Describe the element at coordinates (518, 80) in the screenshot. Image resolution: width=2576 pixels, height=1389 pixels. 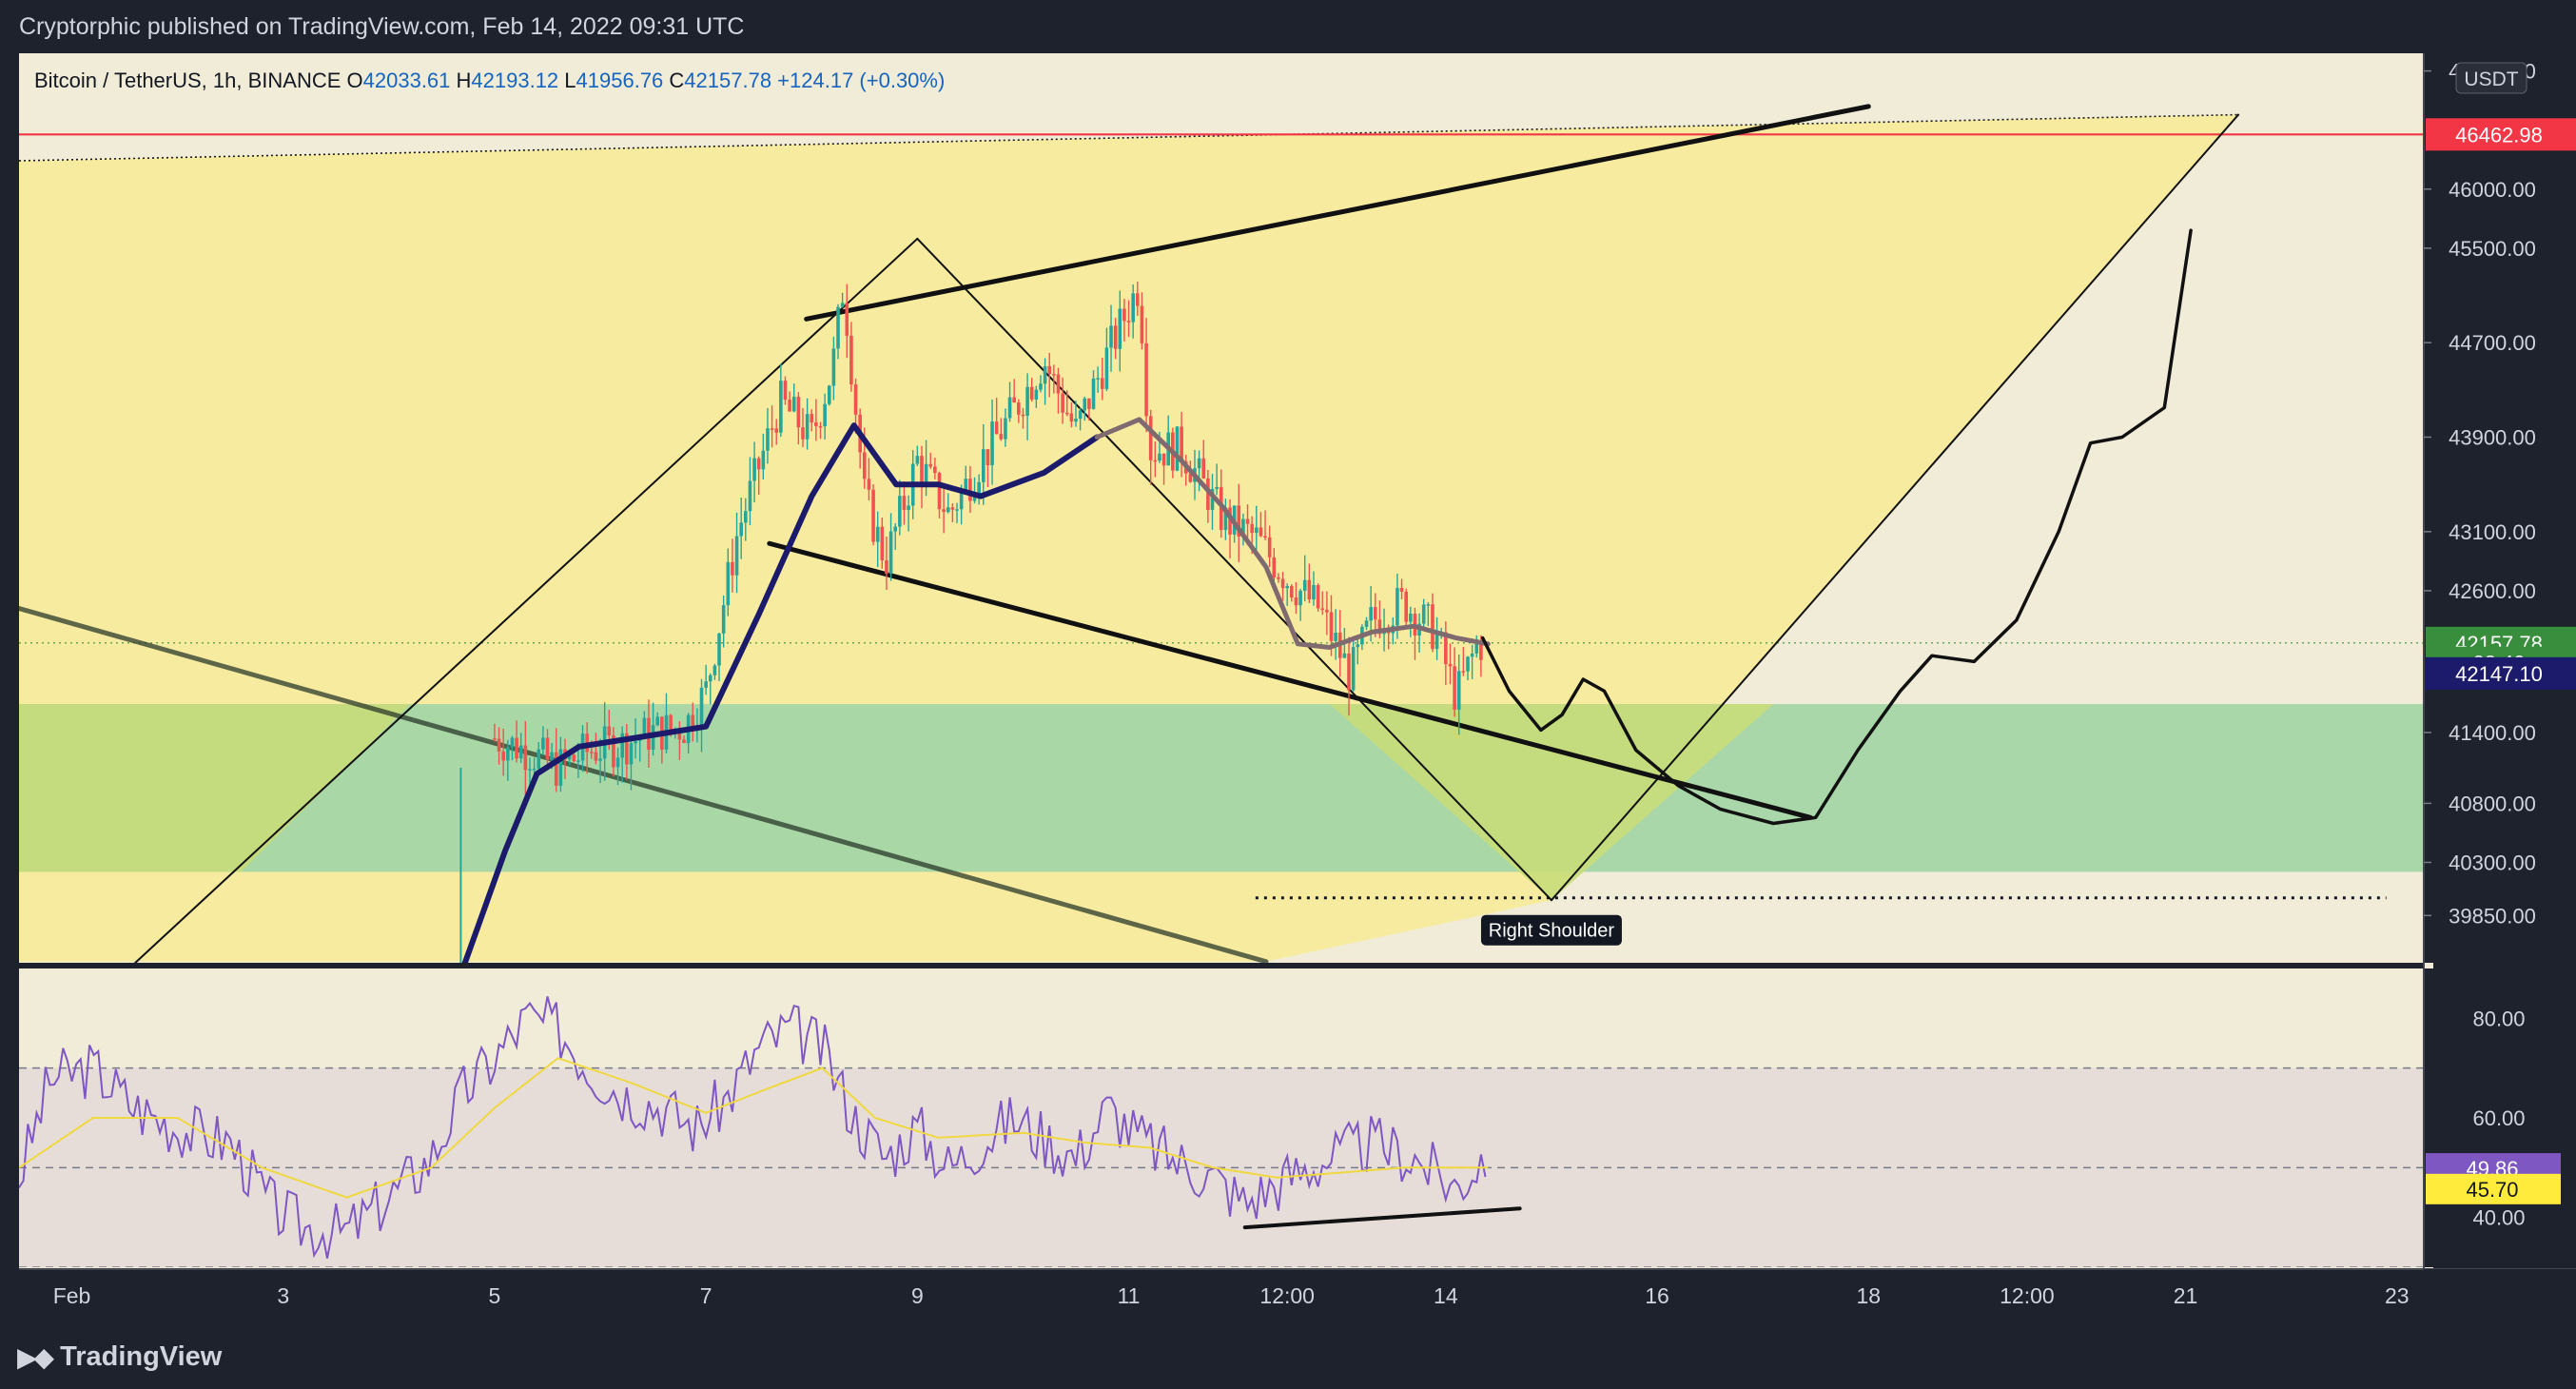
I see `legend-part-4: 42193.12` at that location.